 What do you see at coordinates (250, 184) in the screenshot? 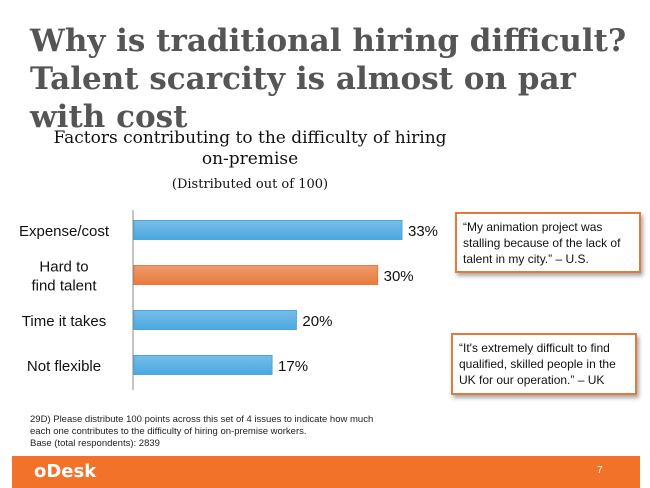
I see `chart-subtitle: (Distributed out of 100)` at bounding box center [250, 184].